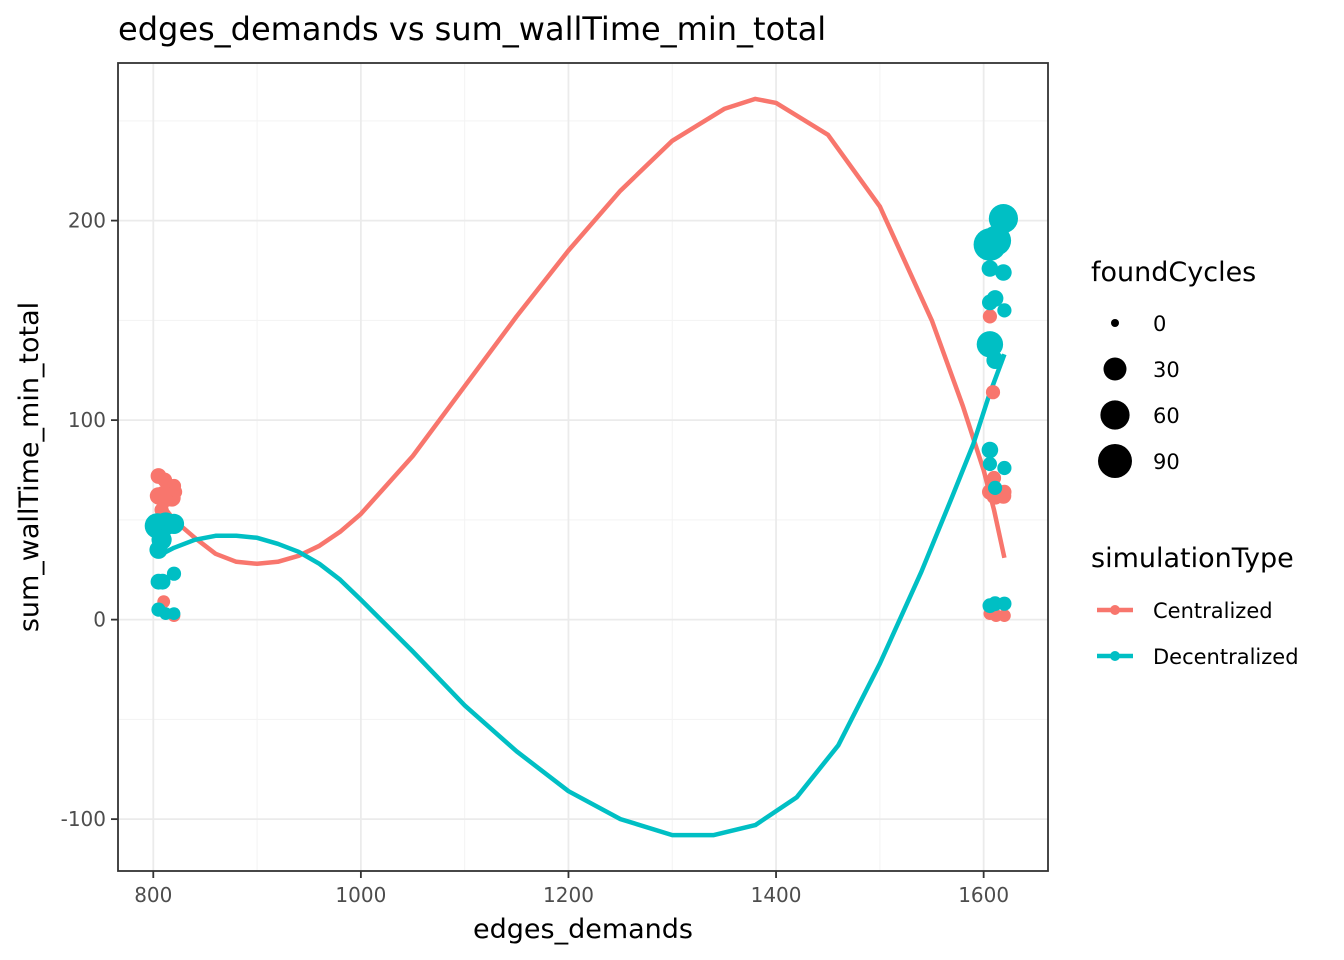 The height and width of the screenshot is (960, 1344). I want to click on x-axis: 800 1000 1200 1400 1600, so click(571, 889).